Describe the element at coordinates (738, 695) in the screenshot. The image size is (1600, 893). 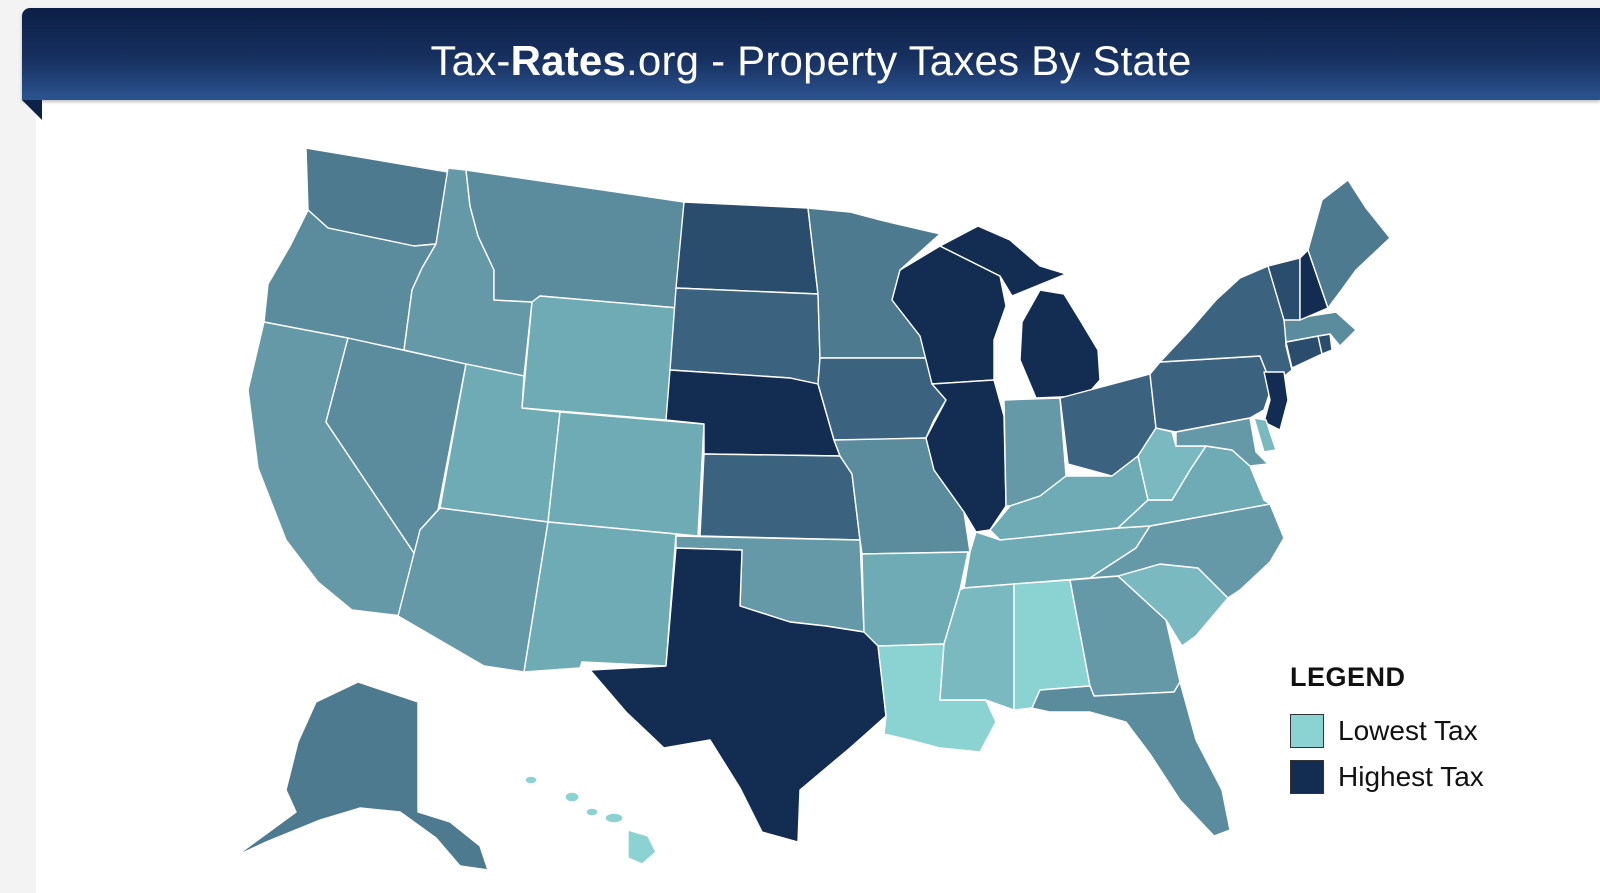
I see `state-TX` at that location.